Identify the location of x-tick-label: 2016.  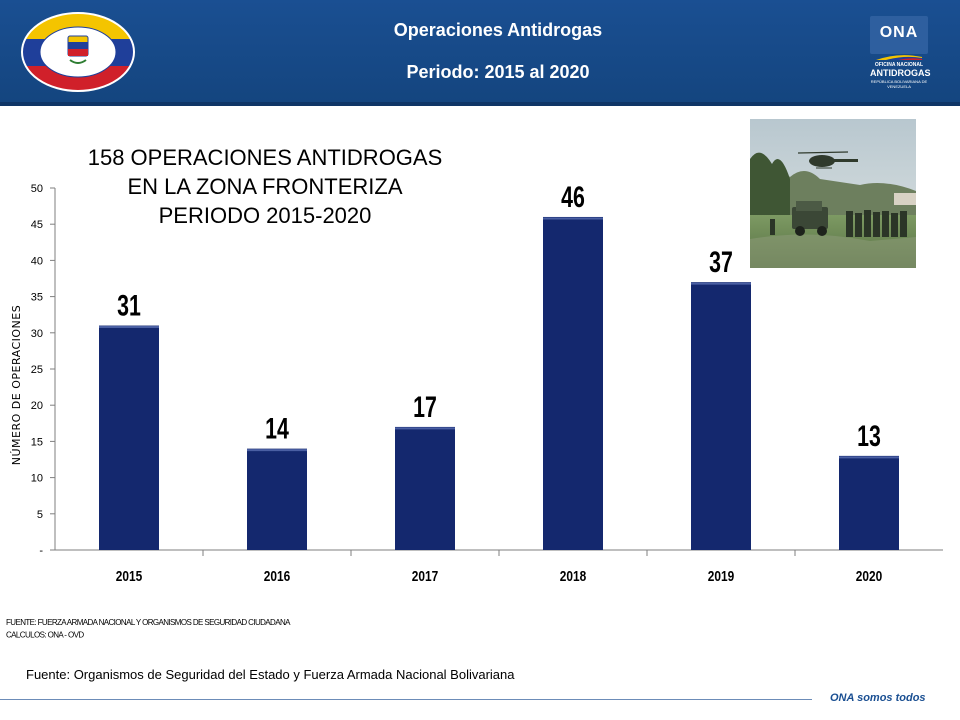
(277, 576).